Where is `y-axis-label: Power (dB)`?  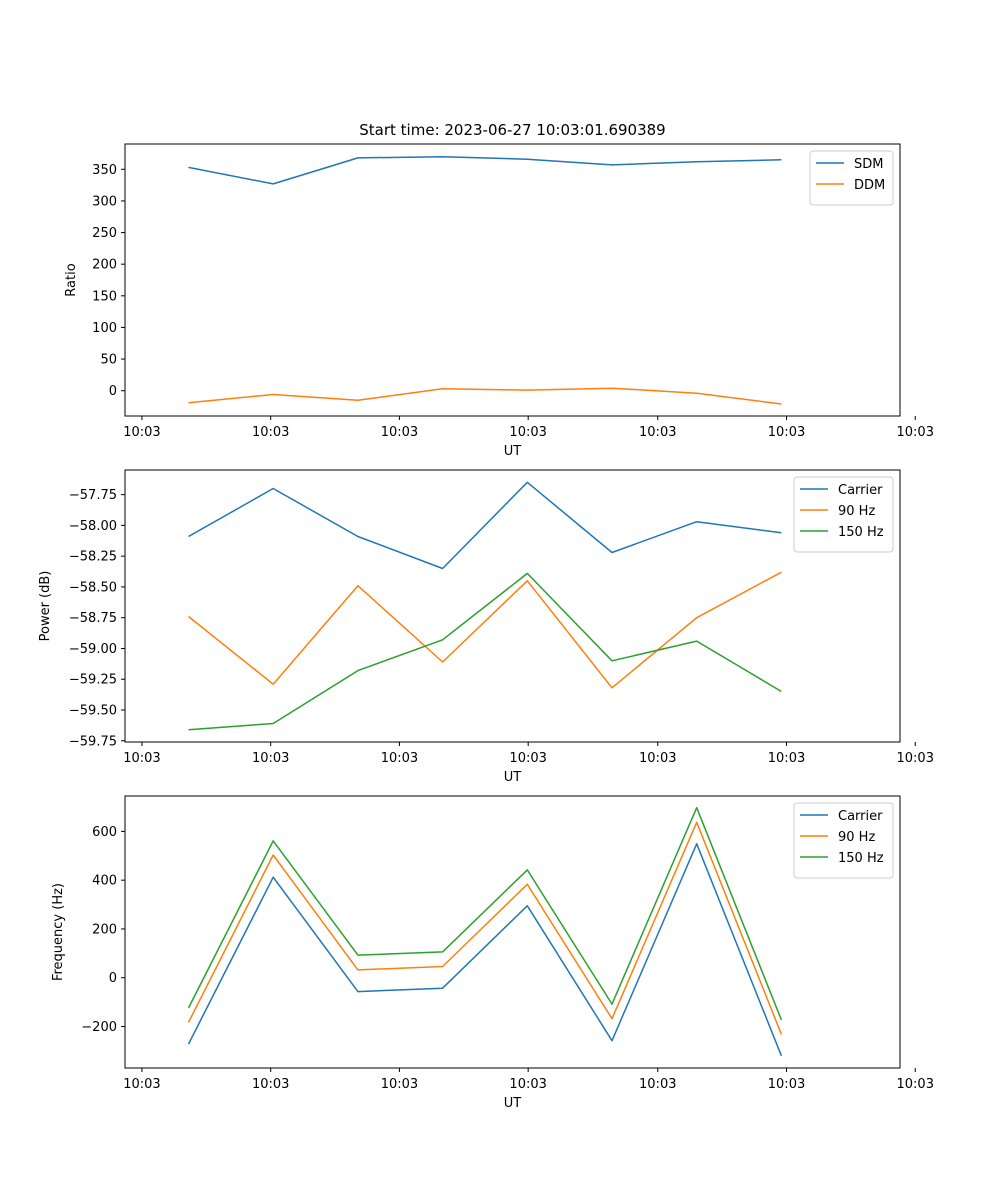
y-axis-label: Power (dB) is located at coordinates (45, 606).